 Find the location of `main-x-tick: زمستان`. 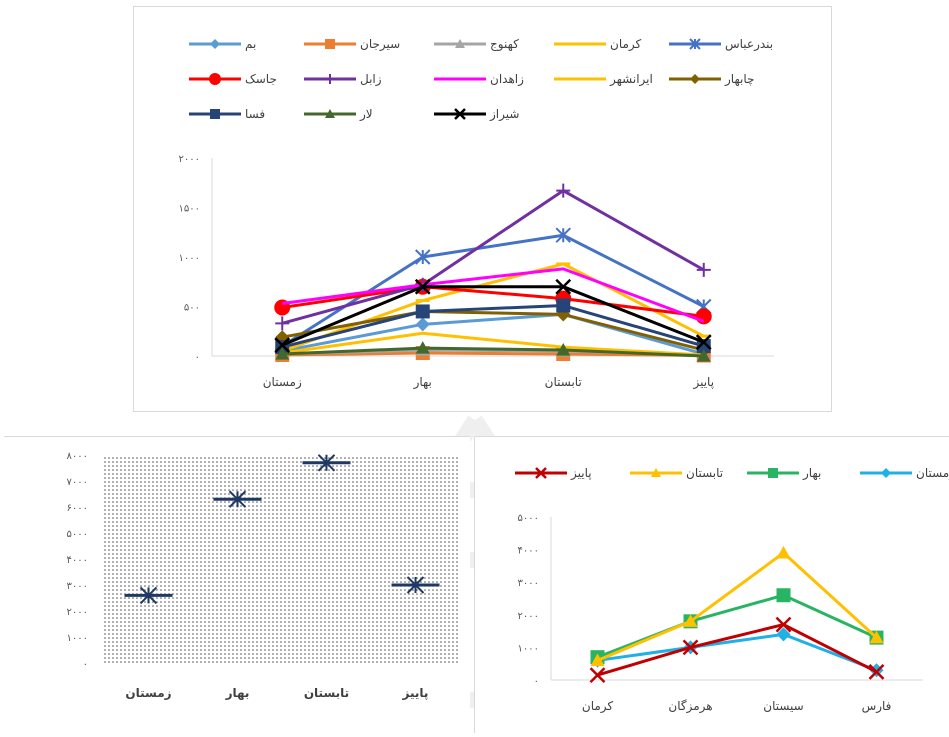

main-x-tick: زمستان is located at coordinates (282, 382).